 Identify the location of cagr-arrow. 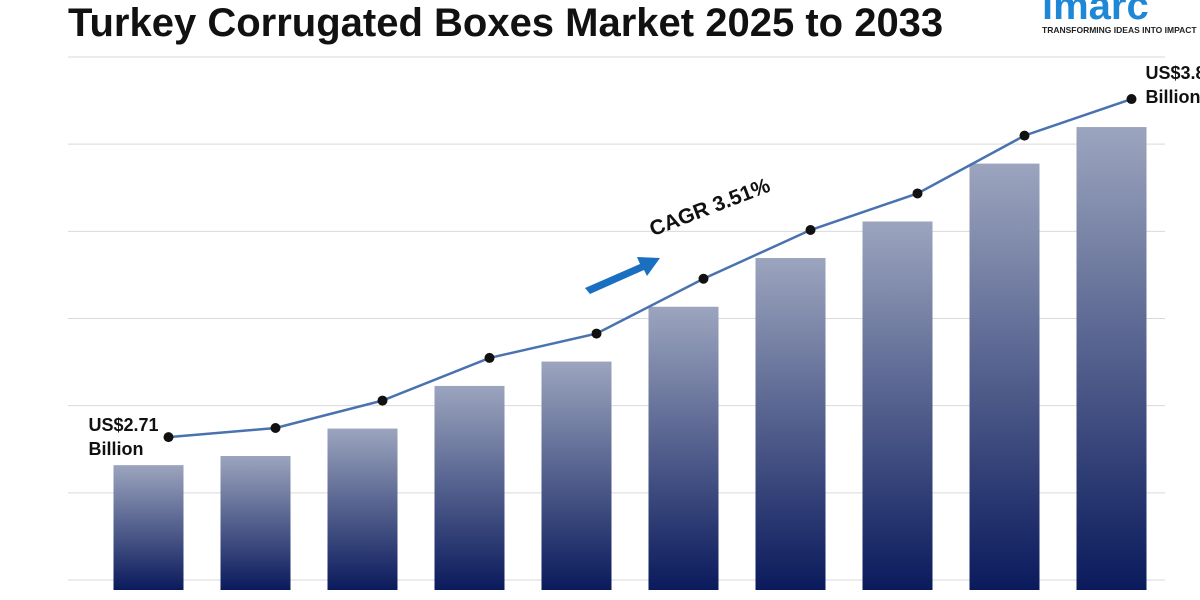
(622, 275).